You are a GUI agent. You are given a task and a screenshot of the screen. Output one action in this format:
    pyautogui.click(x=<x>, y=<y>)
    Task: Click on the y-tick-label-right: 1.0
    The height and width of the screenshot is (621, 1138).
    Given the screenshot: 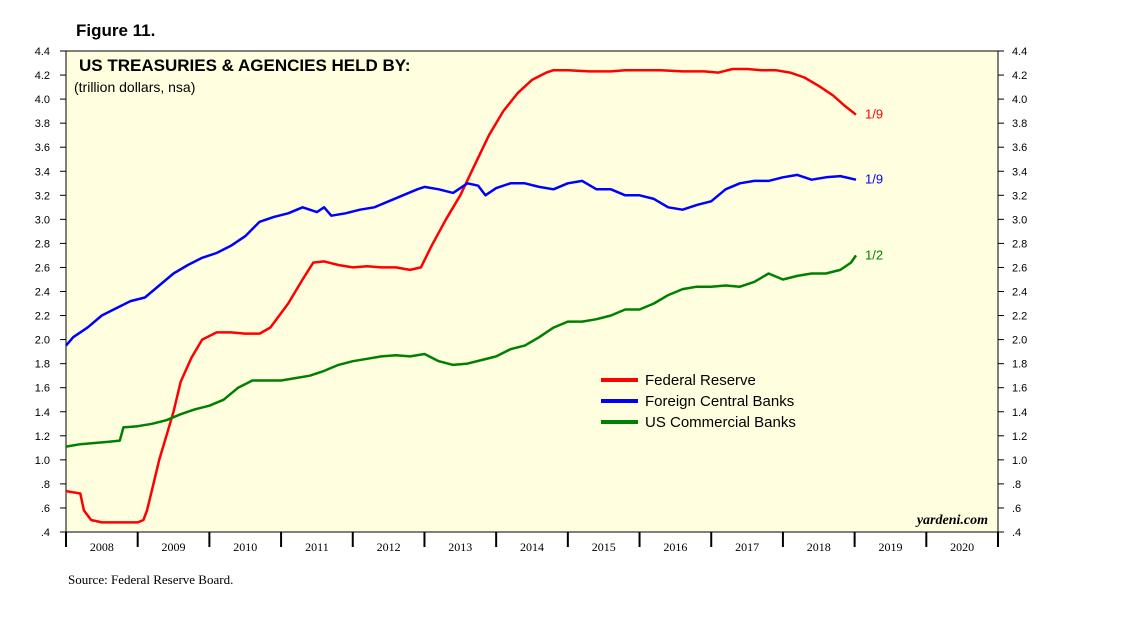 What is the action you would take?
    pyautogui.click(x=1019, y=461)
    